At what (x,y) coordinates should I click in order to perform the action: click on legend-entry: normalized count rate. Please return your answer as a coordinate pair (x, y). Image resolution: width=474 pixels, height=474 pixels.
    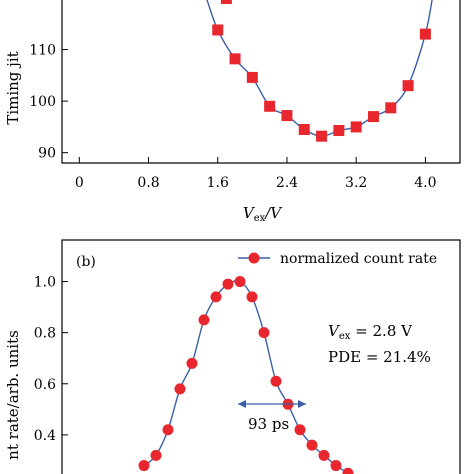
    Looking at the image, I should click on (358, 259).